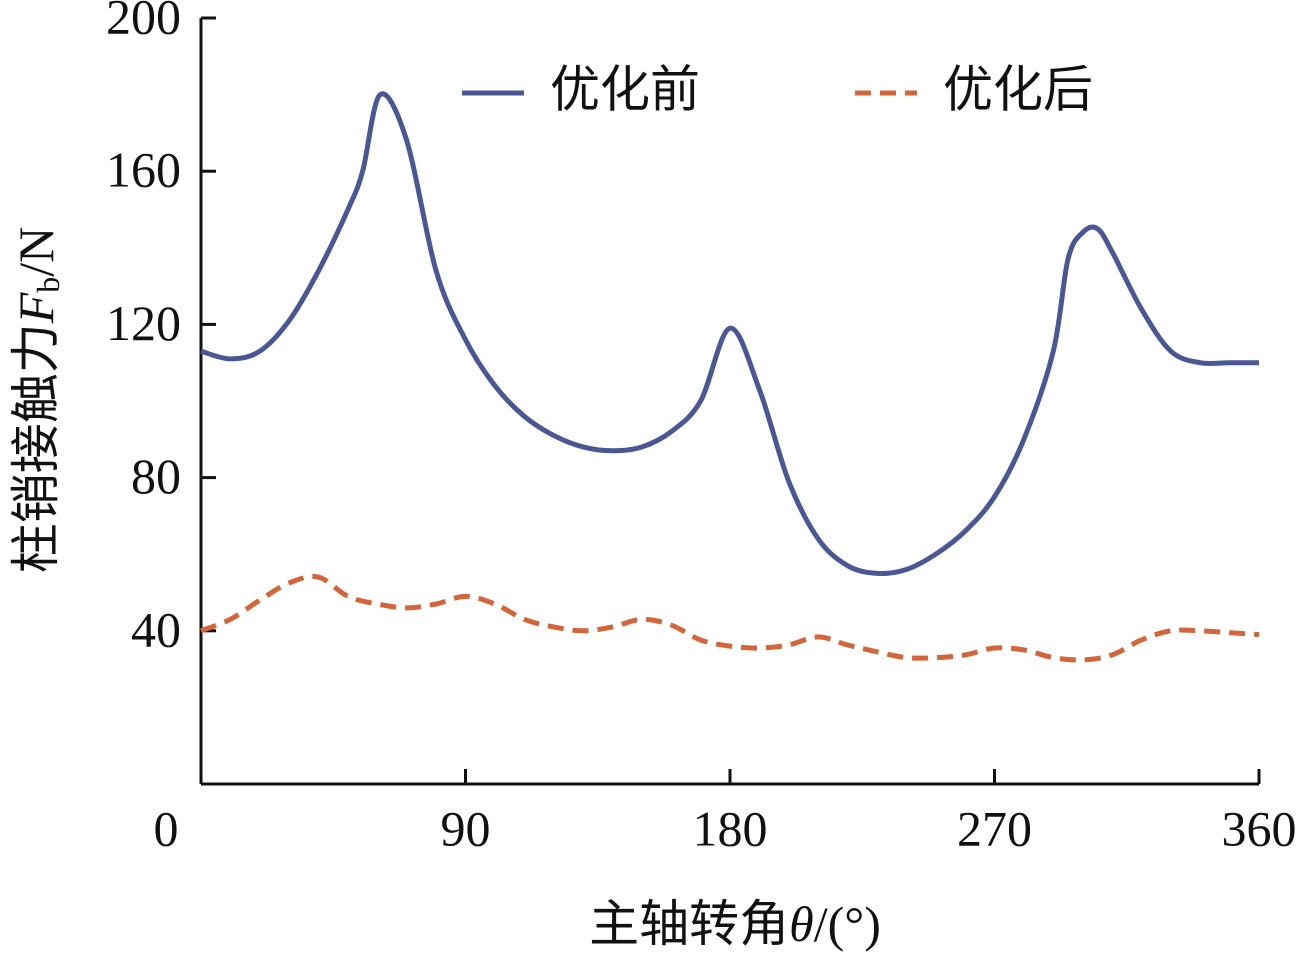  I want to click on y-tick-label: 160, so click(143, 170).